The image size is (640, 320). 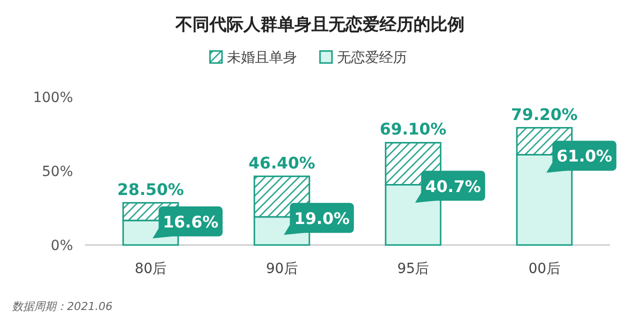 What do you see at coordinates (262, 58) in the screenshot?
I see `legend-label: 未婚且单身` at bounding box center [262, 58].